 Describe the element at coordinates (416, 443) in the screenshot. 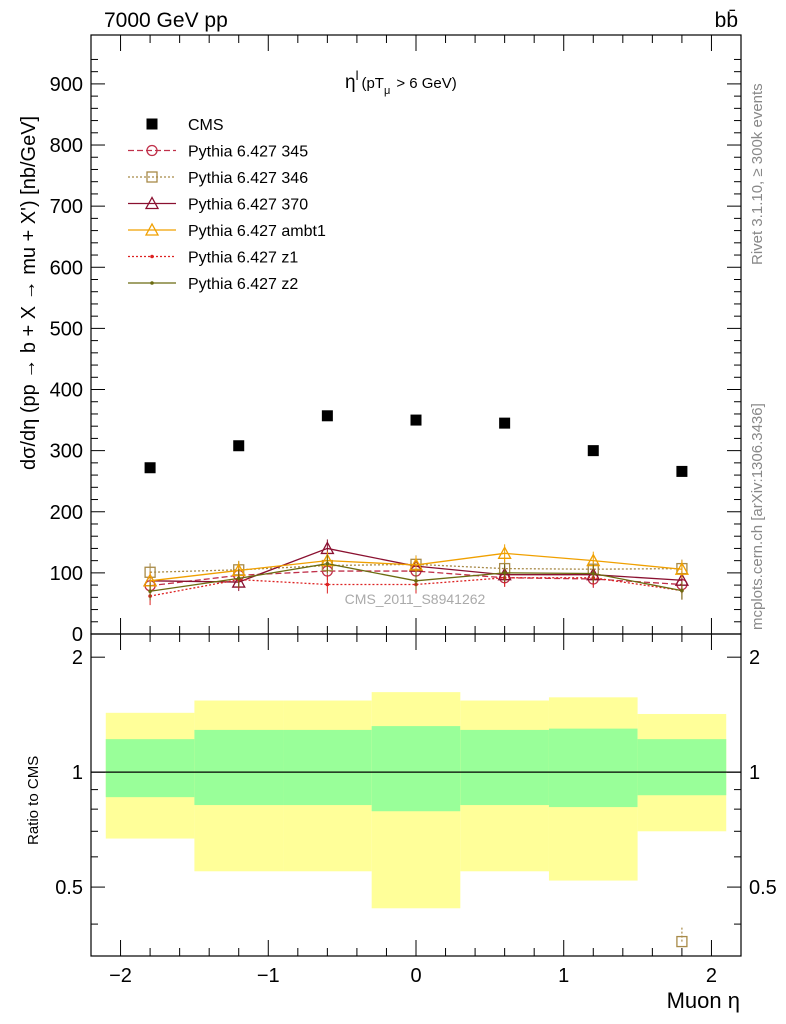

I see `series-cms` at that location.